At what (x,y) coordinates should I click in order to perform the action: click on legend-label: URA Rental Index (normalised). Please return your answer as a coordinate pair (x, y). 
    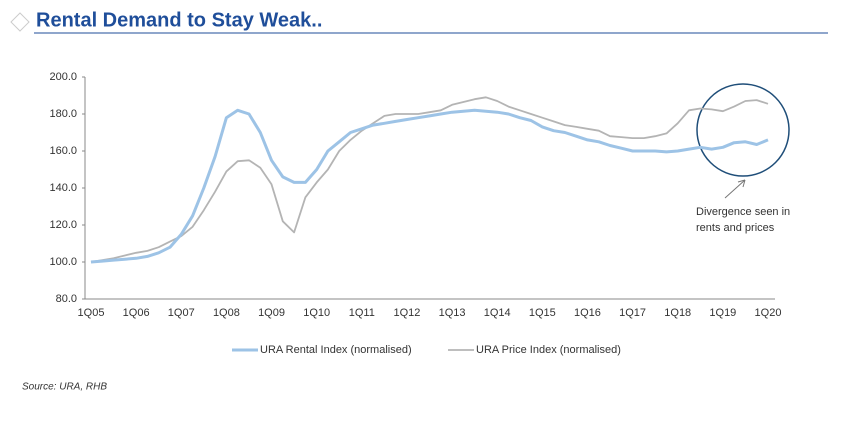
    Looking at the image, I should click on (336, 350).